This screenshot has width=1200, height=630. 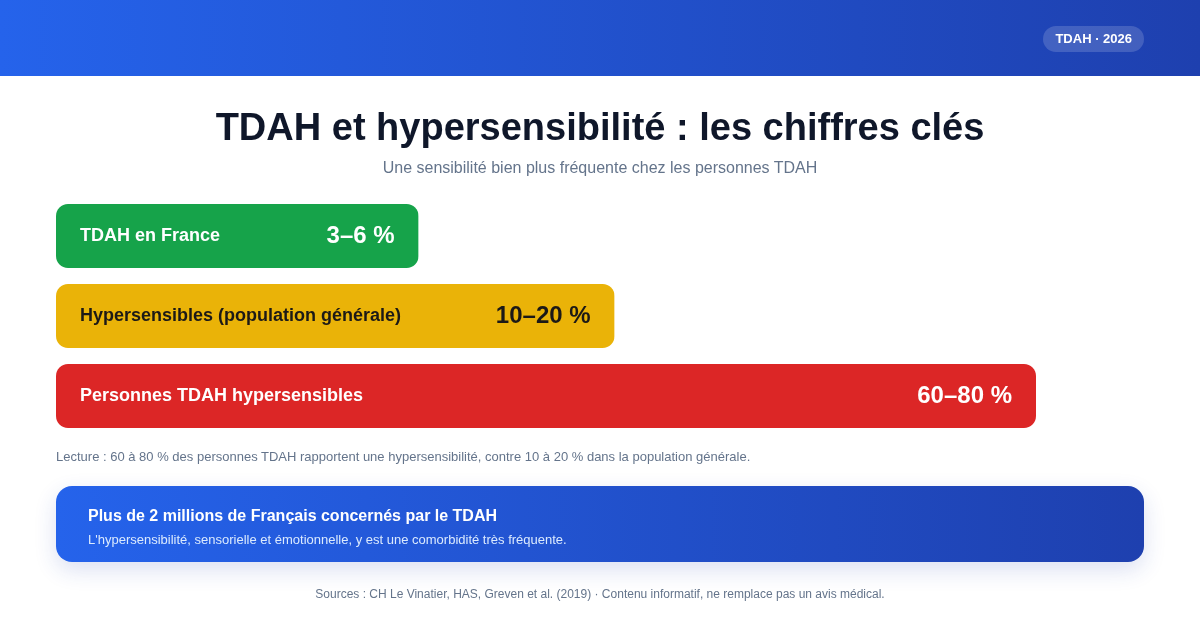 I want to click on text: L'hypersensibilité, sensorielle et émotionnelle, y est une comorbidité très fréquente., so click(x=327, y=539).